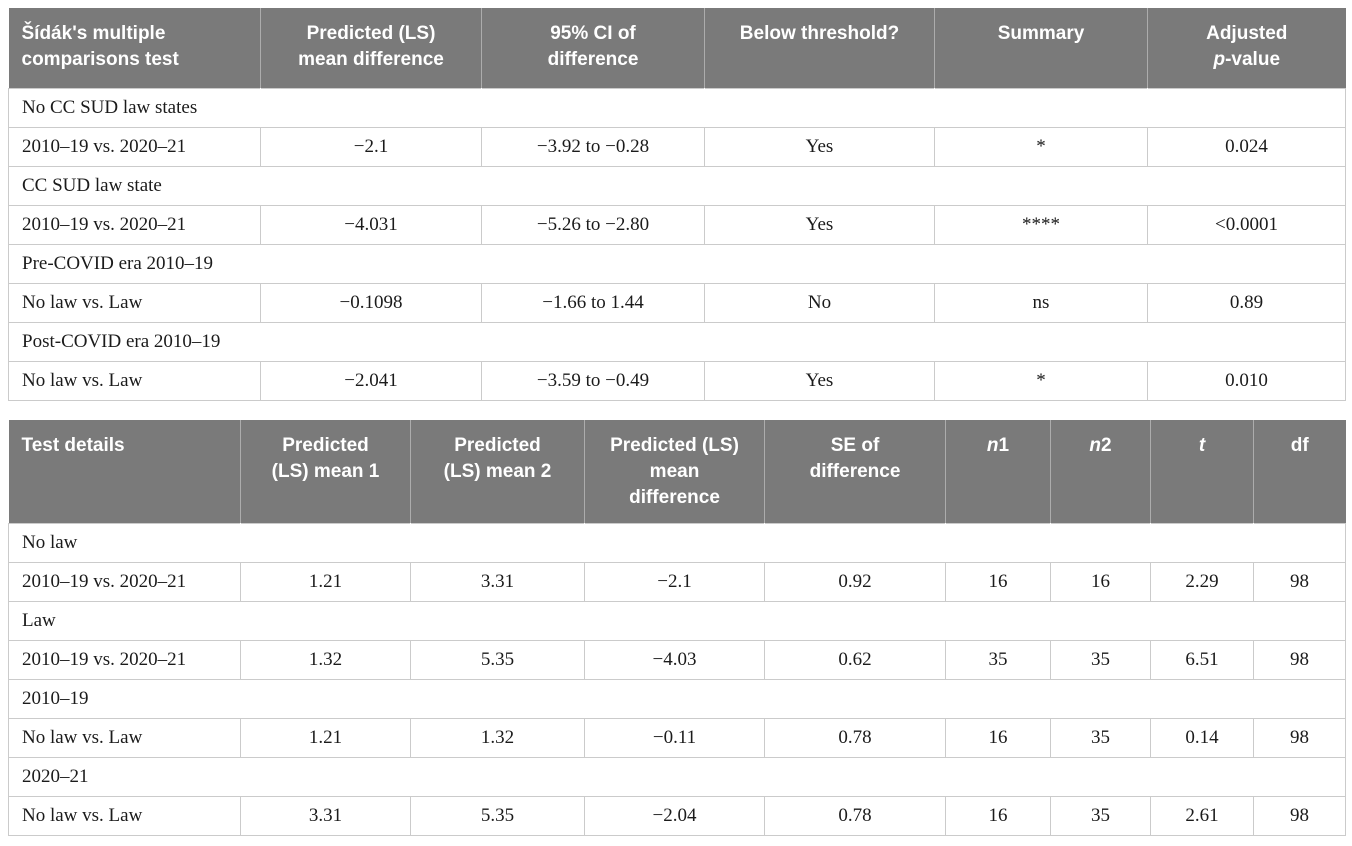  Describe the element at coordinates (677, 263) in the screenshot. I see `section-row-pre-covid: Pre-COVID era 2010–19` at that location.